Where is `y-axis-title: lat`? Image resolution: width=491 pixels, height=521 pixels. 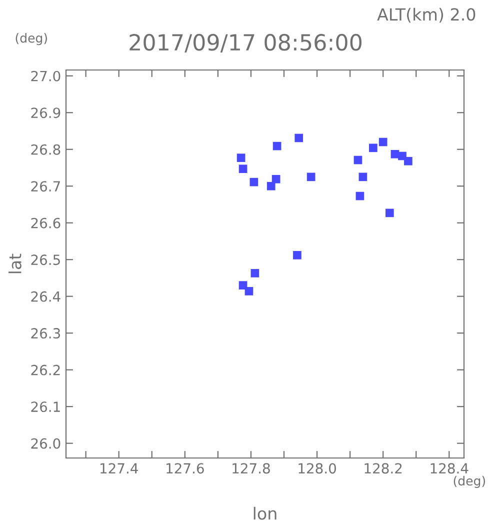 y-axis-title: lat is located at coordinates (15, 264).